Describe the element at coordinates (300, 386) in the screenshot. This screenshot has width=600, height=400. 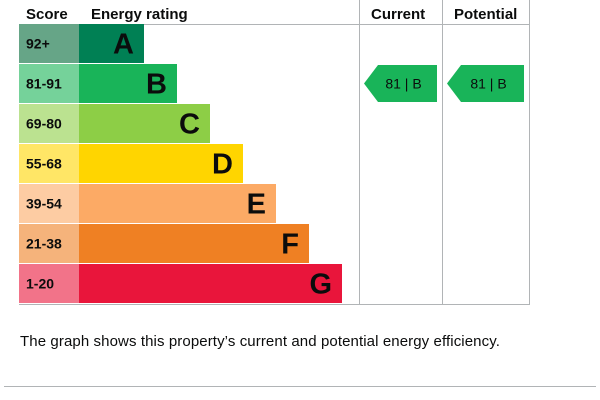
I see `section-divider` at that location.